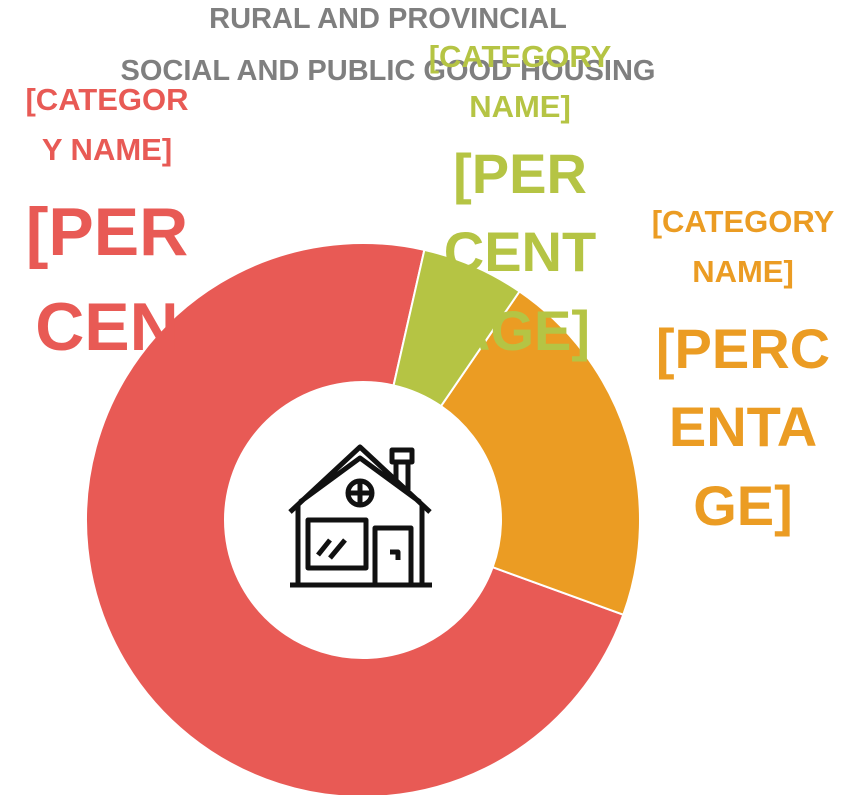 This screenshot has height=795, width=856. Describe the element at coordinates (360, 516) in the screenshot. I see `house-icon` at that location.